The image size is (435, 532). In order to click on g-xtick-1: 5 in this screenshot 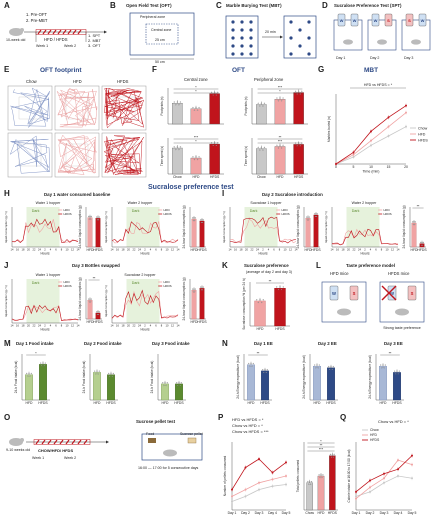, I will do `click(354, 167)`.